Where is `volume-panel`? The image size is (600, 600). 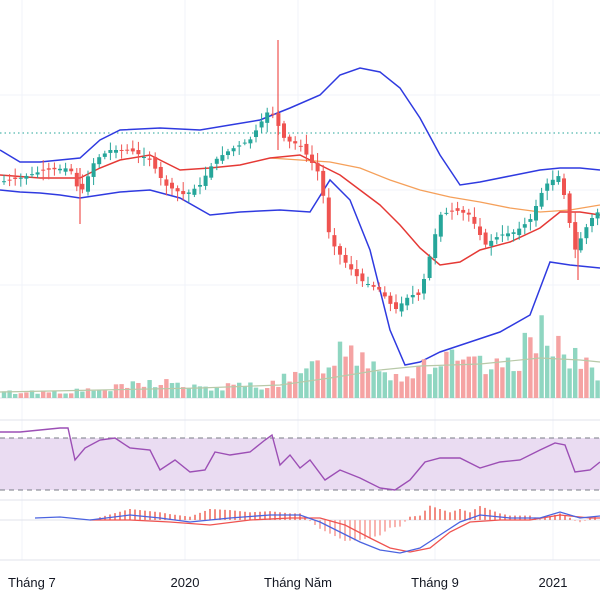
volume-panel is located at coordinates (300, 356).